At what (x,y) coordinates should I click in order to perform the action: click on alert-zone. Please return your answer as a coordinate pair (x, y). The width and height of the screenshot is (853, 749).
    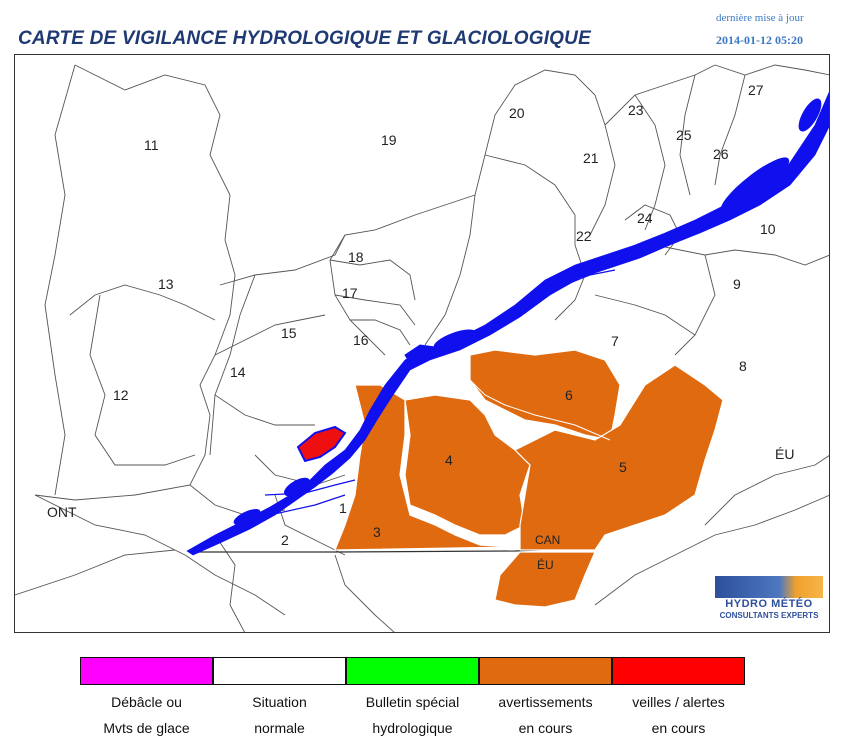
    Looking at the image, I should click on (321, 444).